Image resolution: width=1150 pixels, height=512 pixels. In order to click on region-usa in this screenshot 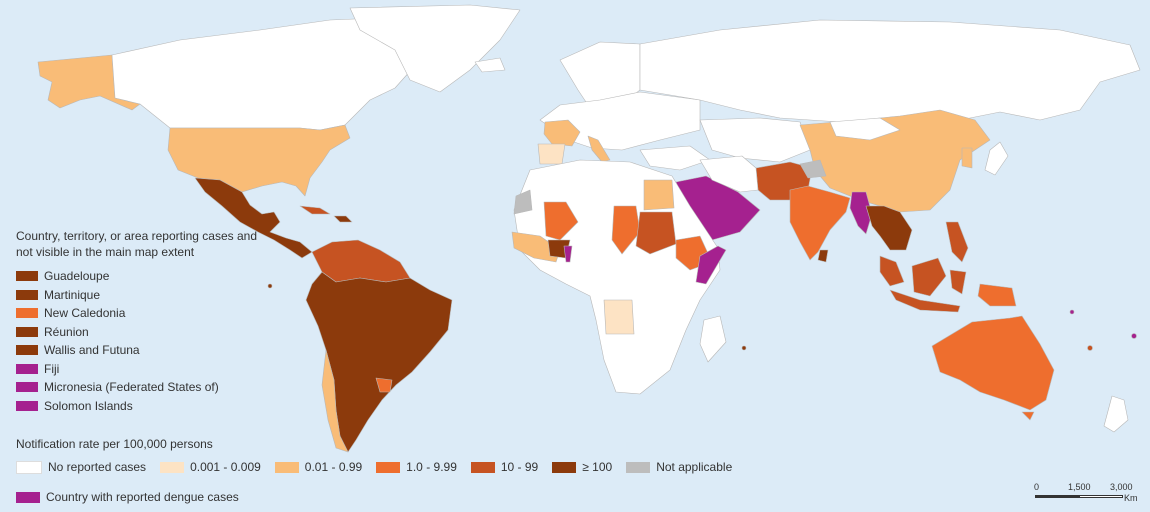, I will do `click(259, 160)`.